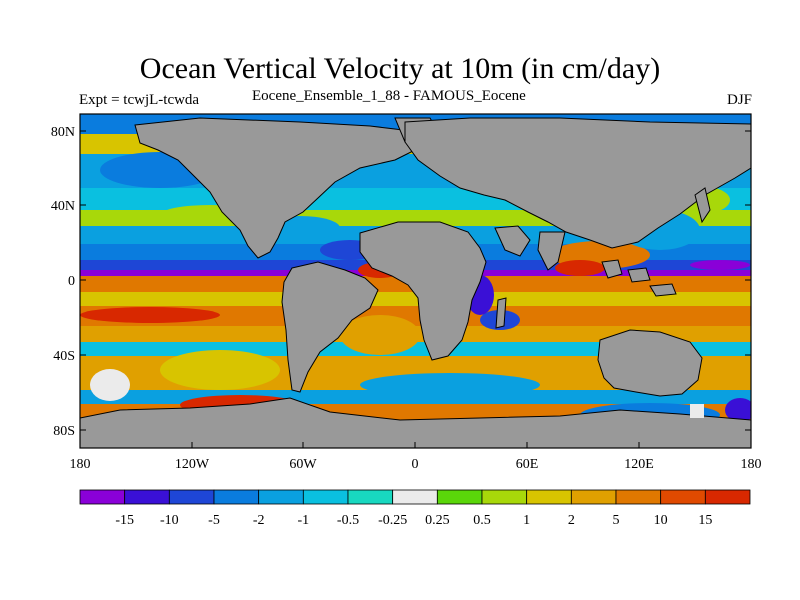 The height and width of the screenshot is (600, 800). I want to click on colorbar-label: -5, so click(214, 520).